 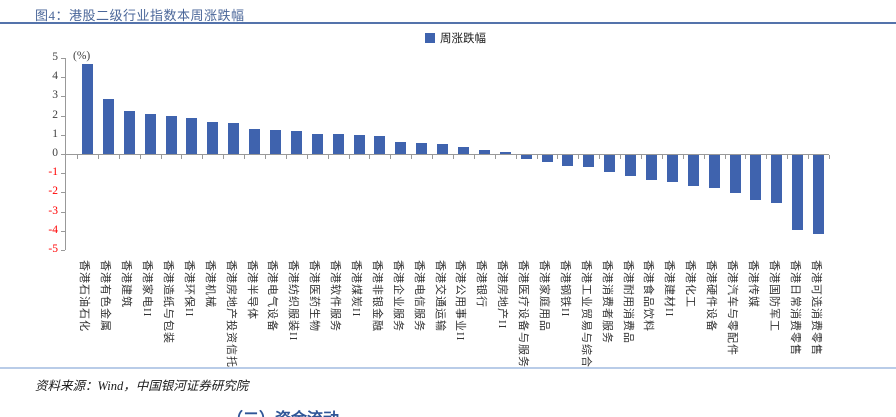 What do you see at coordinates (606, 302) in the screenshot?
I see `category-label-text: 香港消费者服务` at bounding box center [606, 302].